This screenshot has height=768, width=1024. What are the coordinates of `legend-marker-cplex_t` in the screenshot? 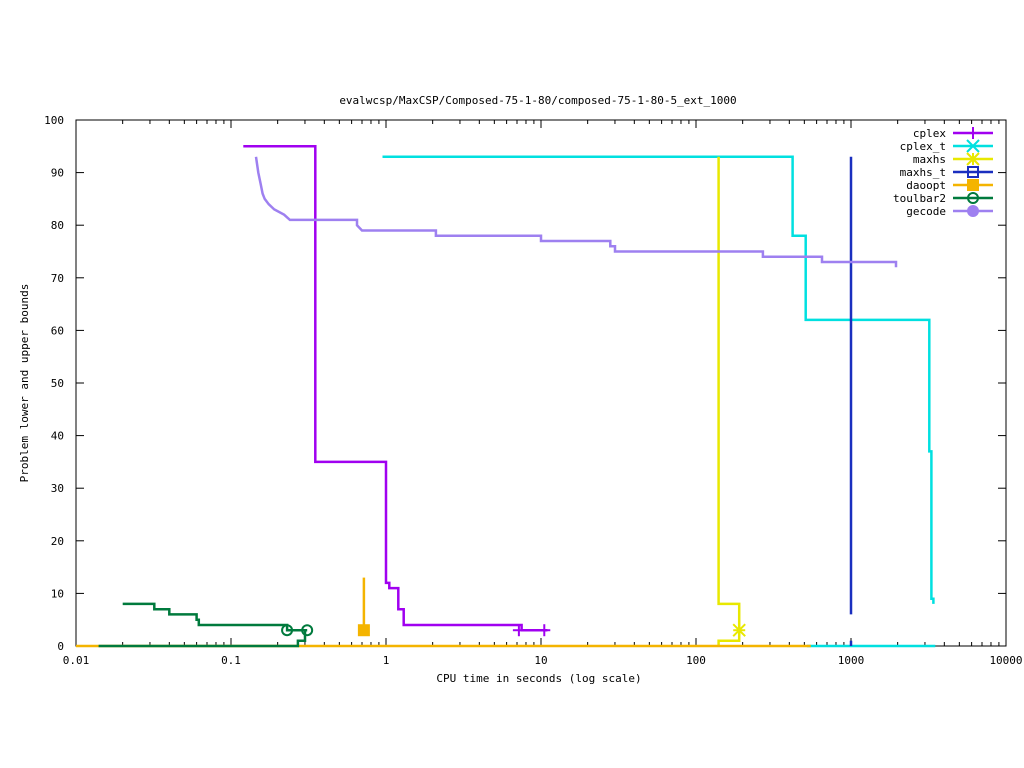 It's located at (973, 146).